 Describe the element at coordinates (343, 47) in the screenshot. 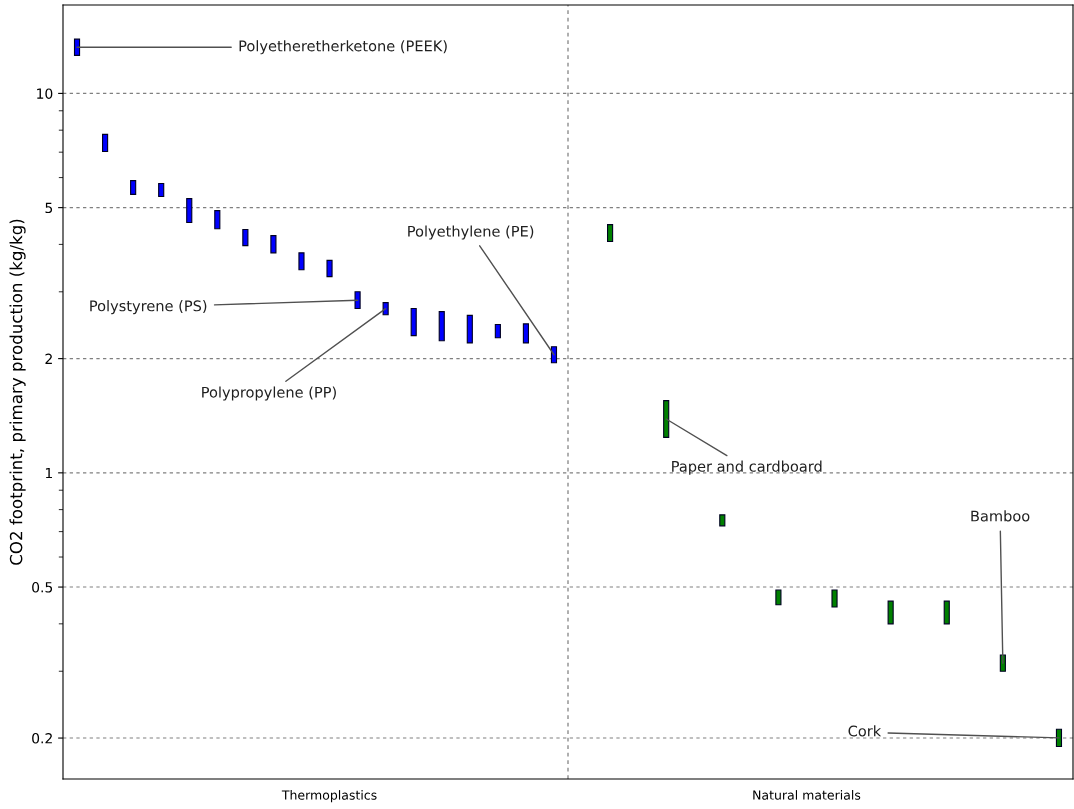

I see `data-label: Polyetheretherketone (PEEK)` at that location.